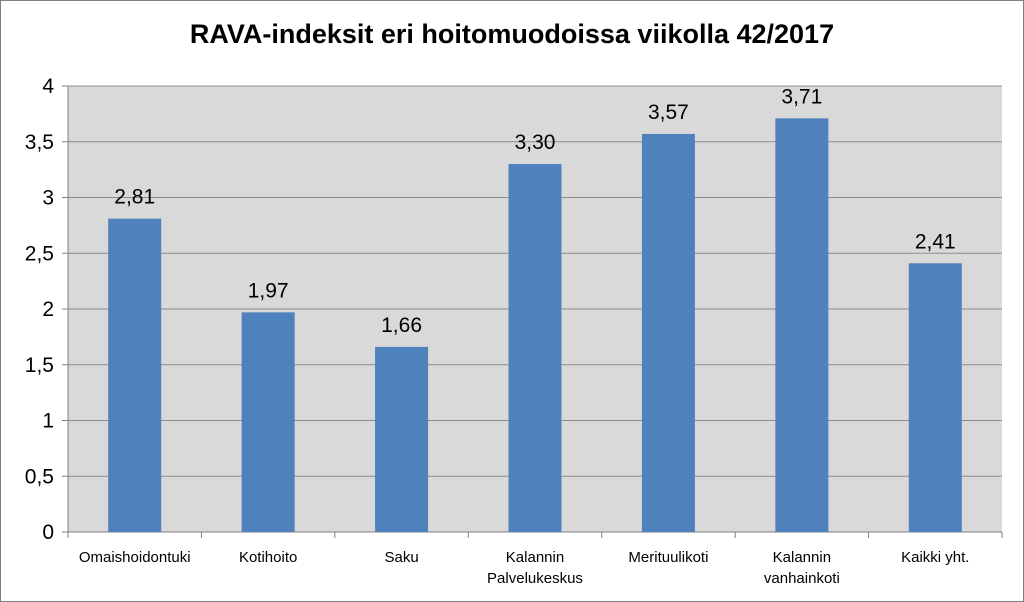 The image size is (1024, 602). Describe the element at coordinates (535, 142) in the screenshot. I see `data-label: 3,30` at that location.